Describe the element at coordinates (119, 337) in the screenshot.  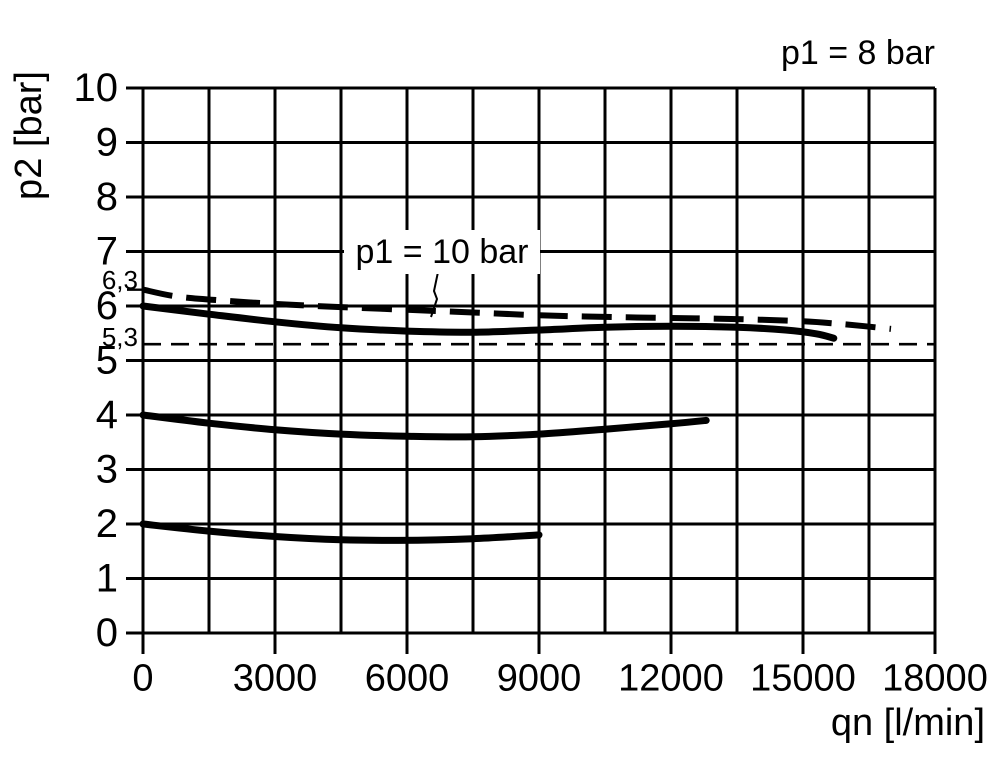
I see `y-reference-label-5-3: 5,3` at that location.